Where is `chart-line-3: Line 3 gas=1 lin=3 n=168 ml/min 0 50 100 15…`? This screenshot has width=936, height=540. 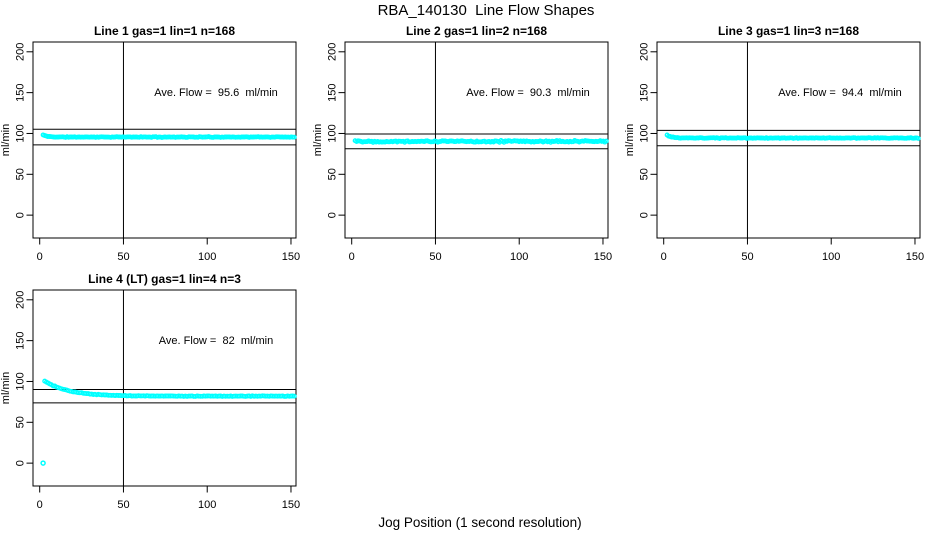 chart-line-3: Line 3 gas=1 lin=3 n=168 ml/min 0 50 100 15… is located at coordinates (774, 143).